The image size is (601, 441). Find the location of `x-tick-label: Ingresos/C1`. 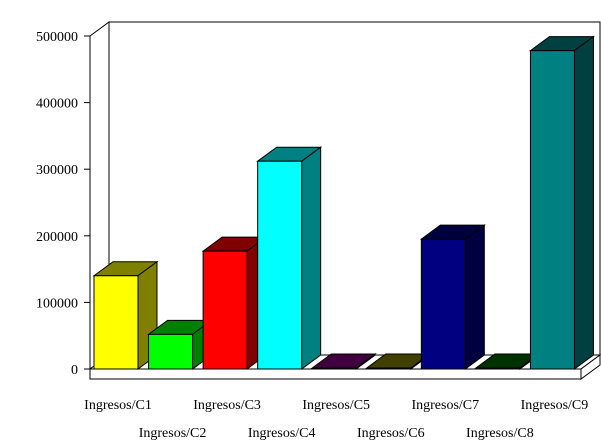

x-tick-label: Ingresos/C1 is located at coordinates (118, 405).